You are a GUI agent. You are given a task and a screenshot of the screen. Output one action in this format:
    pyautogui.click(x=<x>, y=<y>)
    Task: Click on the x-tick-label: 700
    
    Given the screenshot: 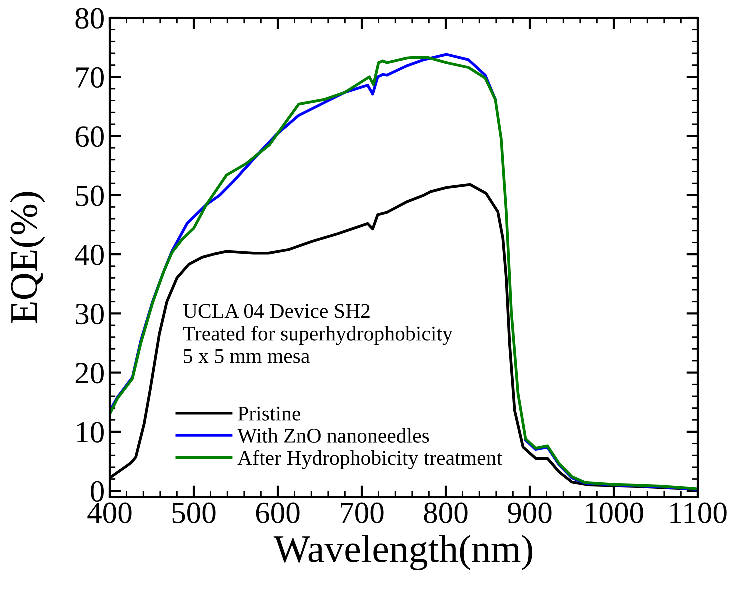 What is the action you would take?
    pyautogui.click(x=362, y=513)
    